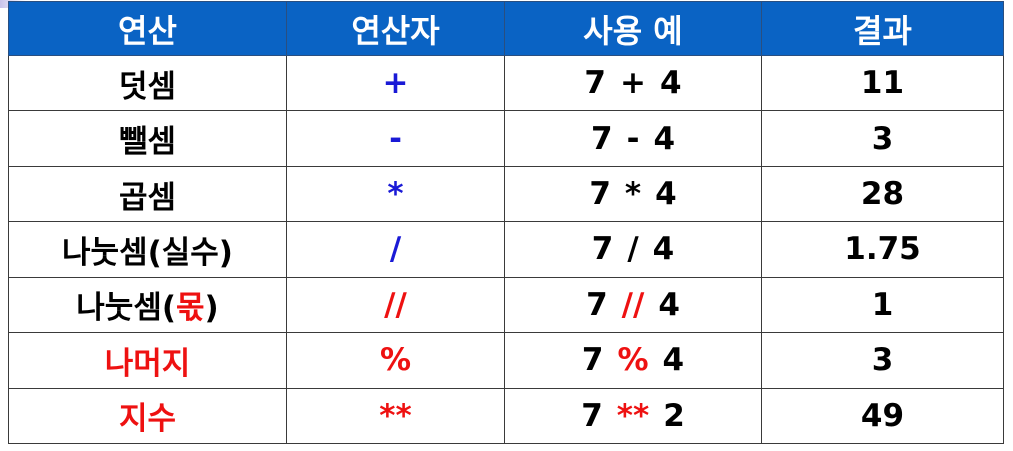 Image resolution: width=1013 pixels, height=451 pixels. I want to click on operator-symbol: *, so click(395, 194).